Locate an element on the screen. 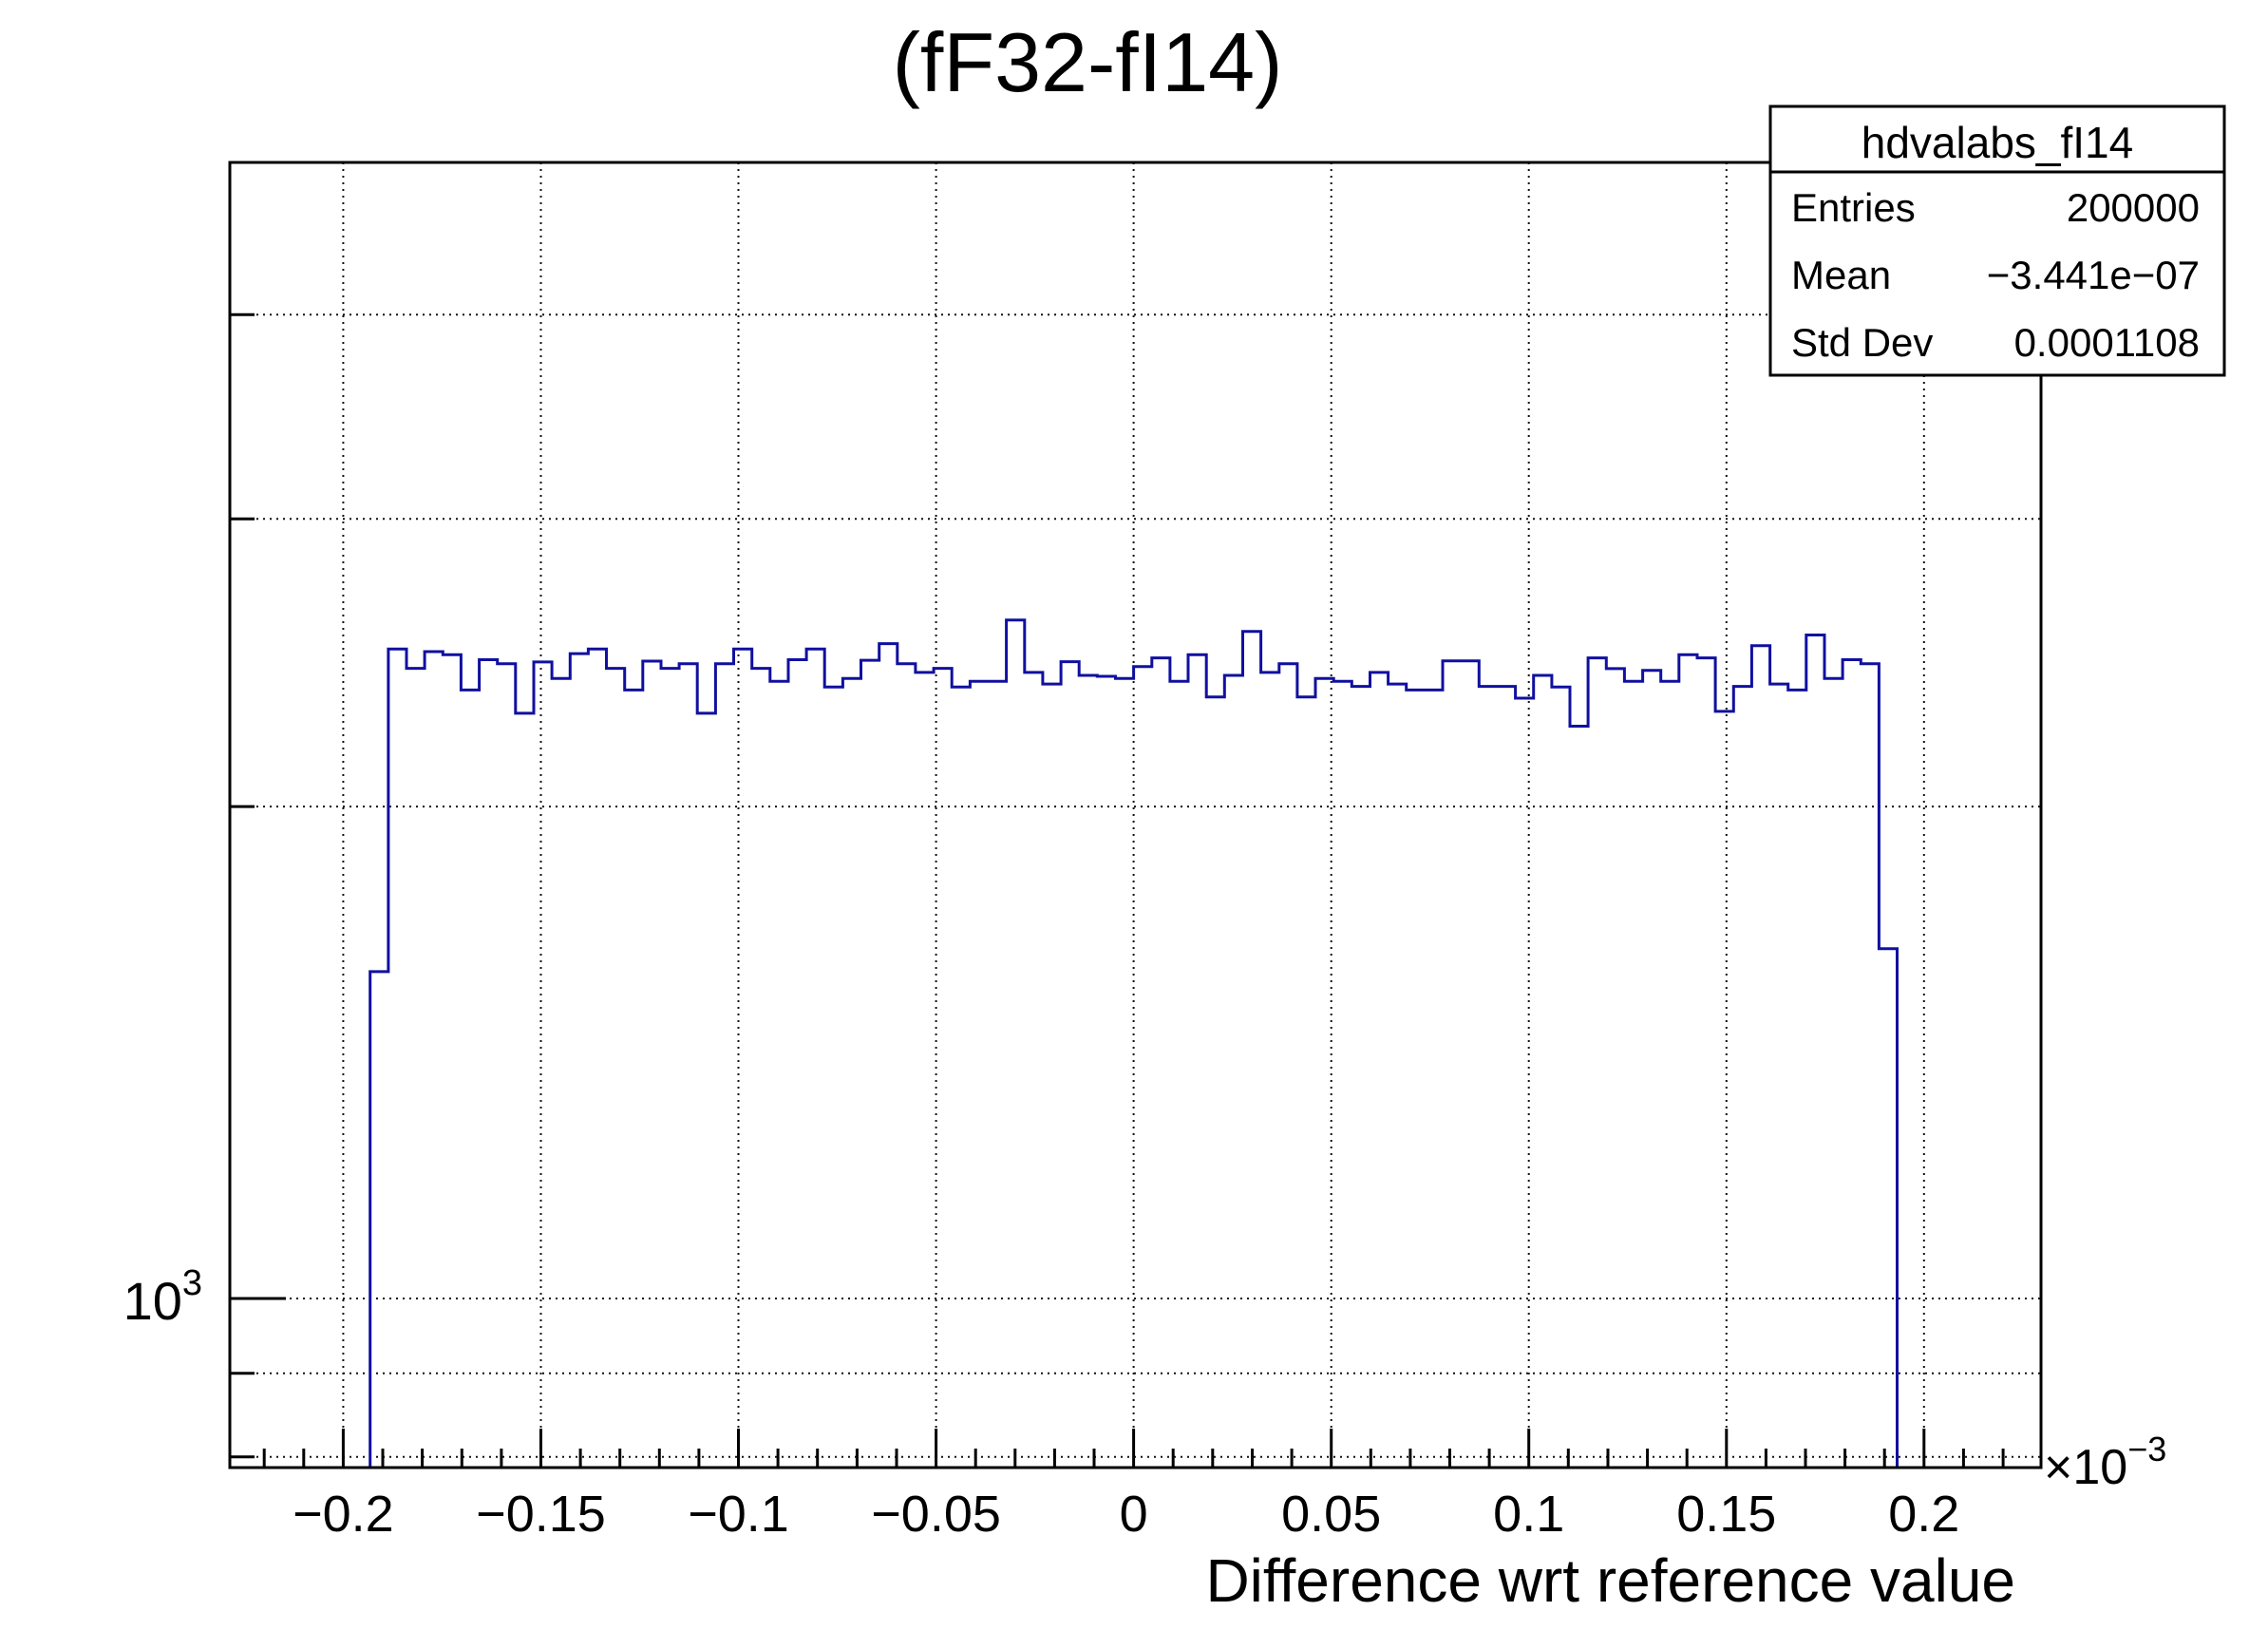  stats-entries-value: 200000 is located at coordinates (2134, 207).